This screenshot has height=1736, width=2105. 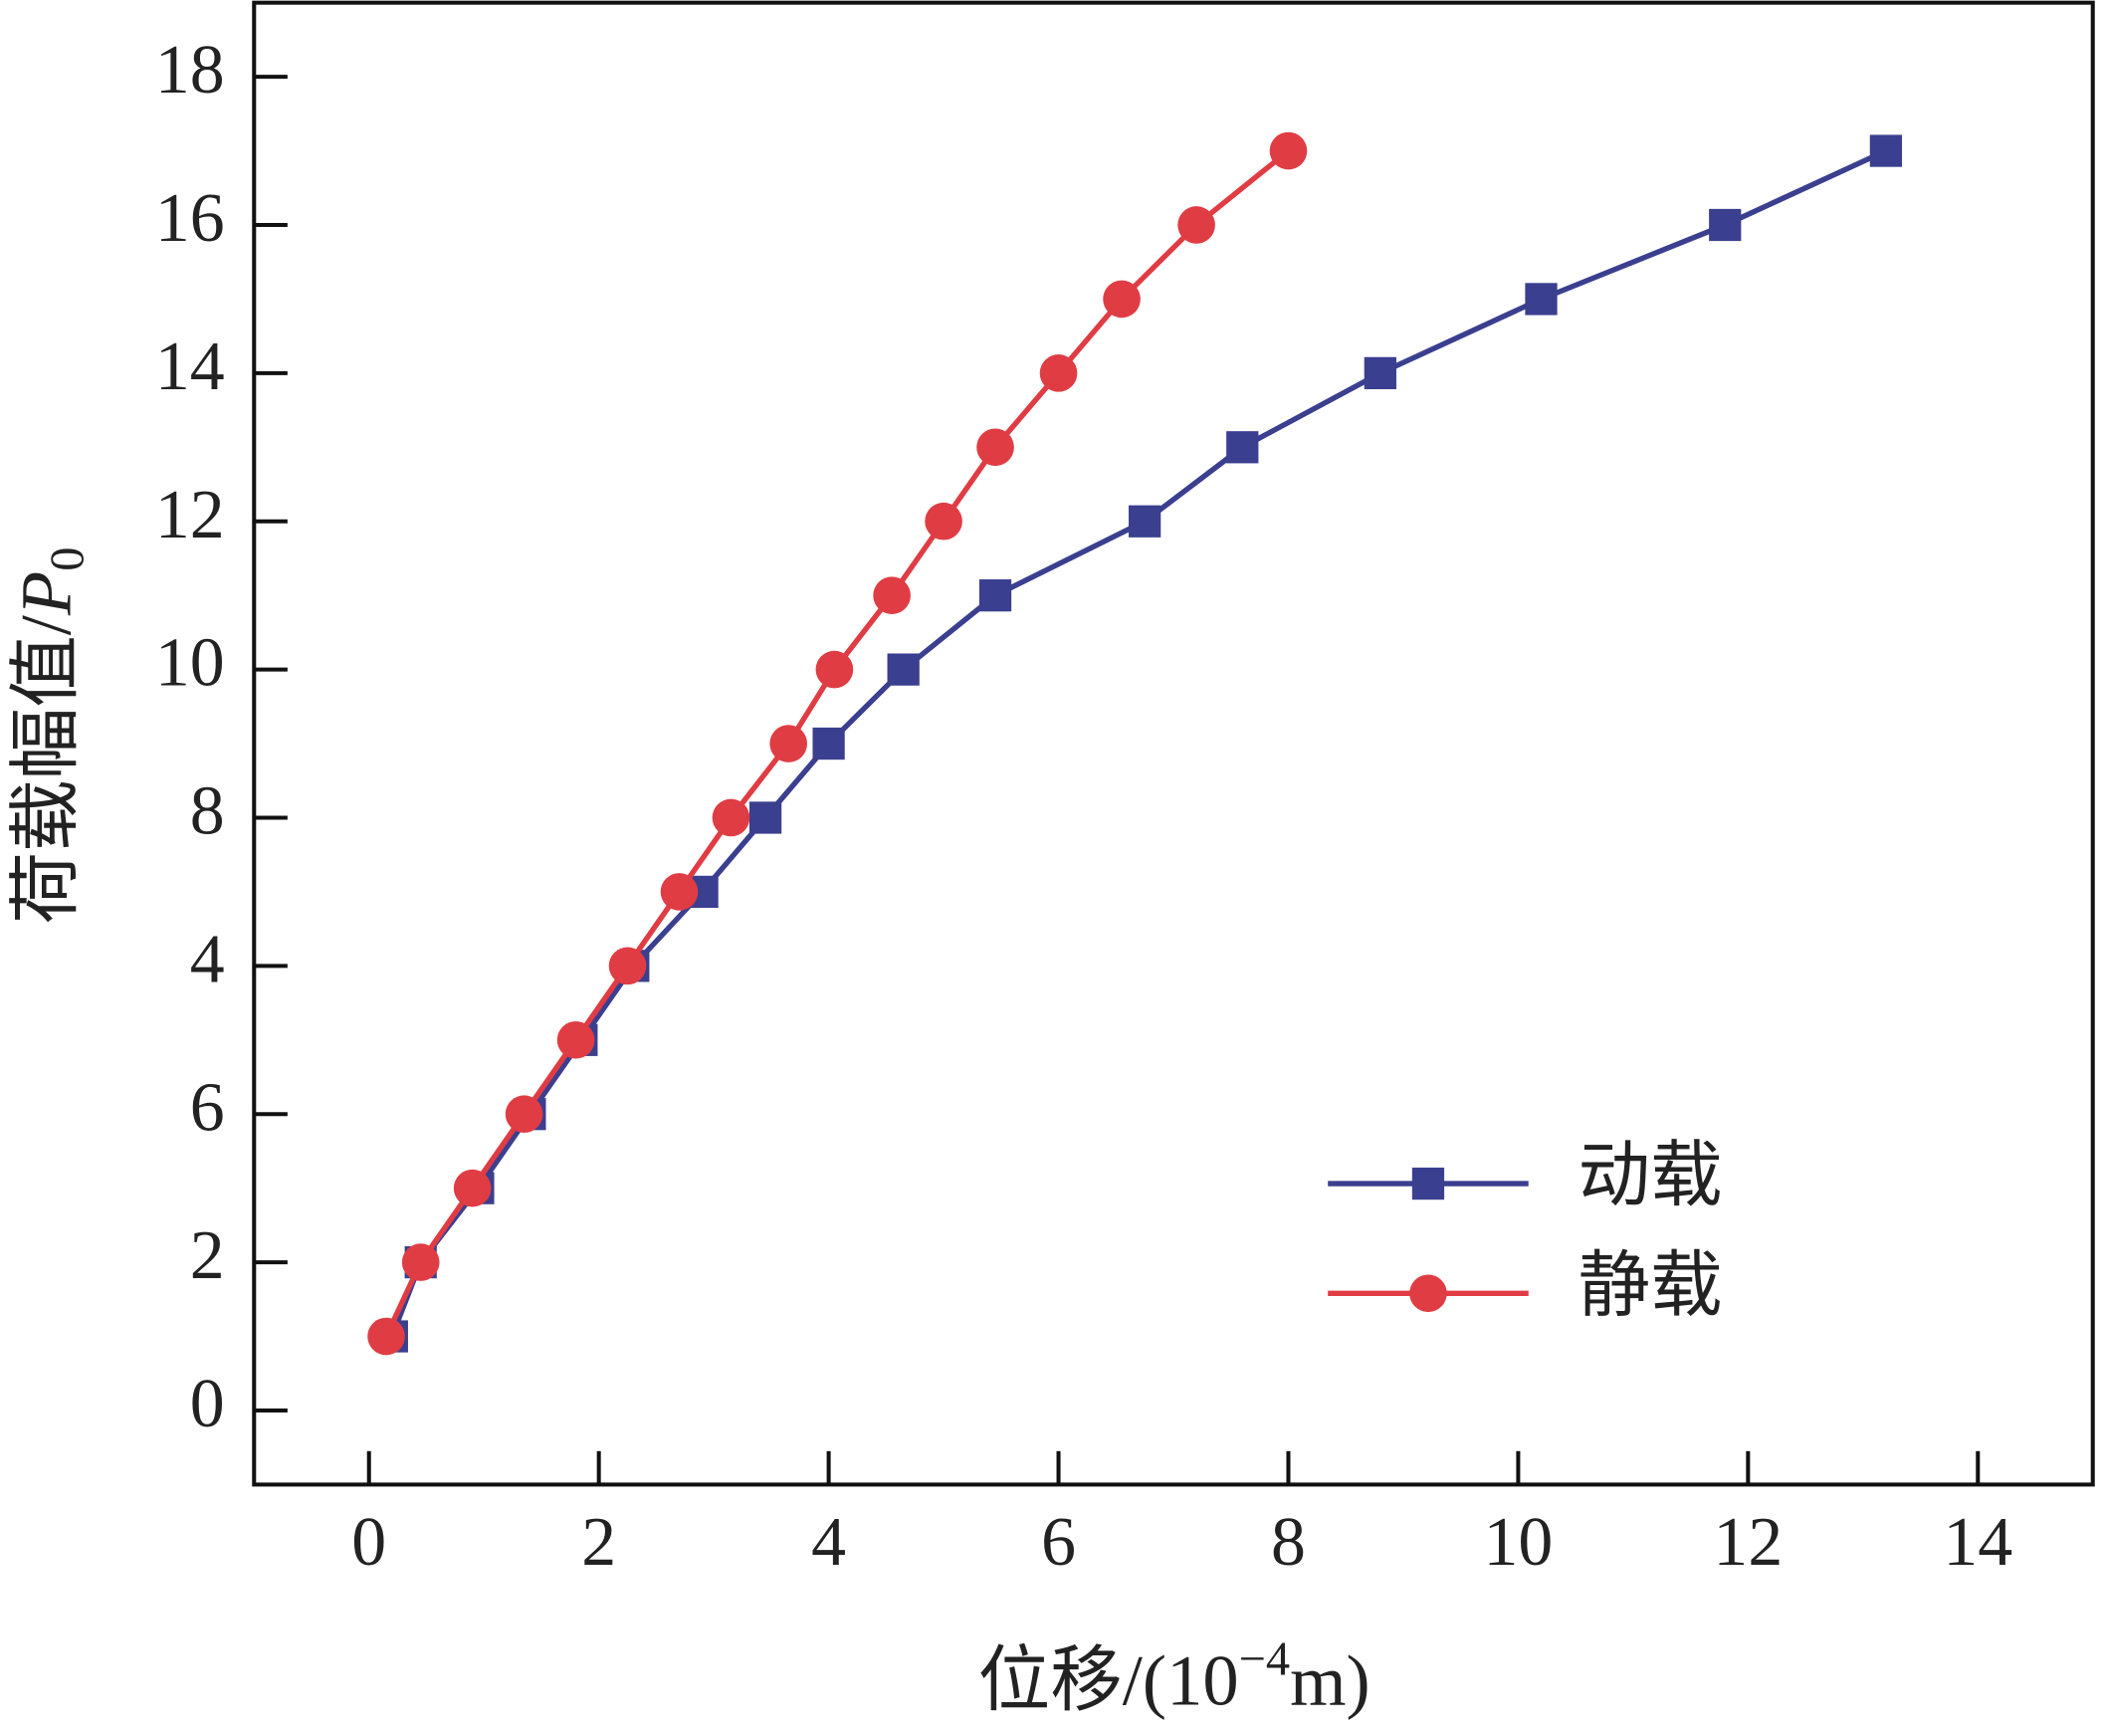 I want to click on x-axis-label: 位移/(10−4m), so click(x=1174, y=1677).